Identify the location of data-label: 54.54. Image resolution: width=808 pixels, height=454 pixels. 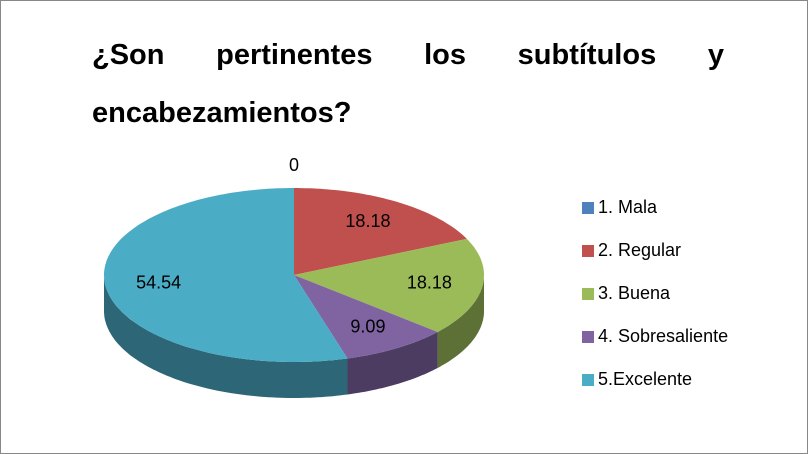
(158, 283).